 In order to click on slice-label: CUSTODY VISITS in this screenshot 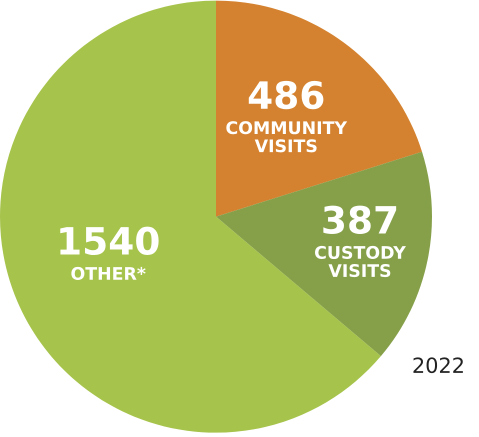, I will do `click(360, 262)`.